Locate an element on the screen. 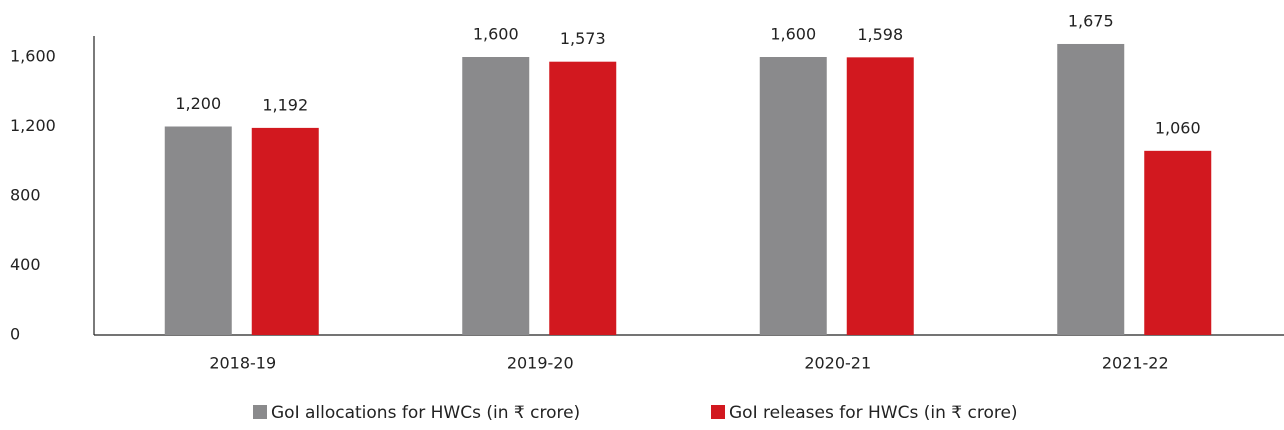 This screenshot has height=430, width=1284. y-tick-label: 1,200 is located at coordinates (33, 125).